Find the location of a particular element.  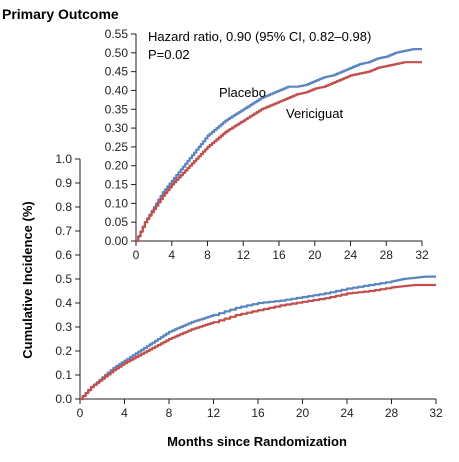

inset-x-tick-label: 0 is located at coordinates (136, 255).